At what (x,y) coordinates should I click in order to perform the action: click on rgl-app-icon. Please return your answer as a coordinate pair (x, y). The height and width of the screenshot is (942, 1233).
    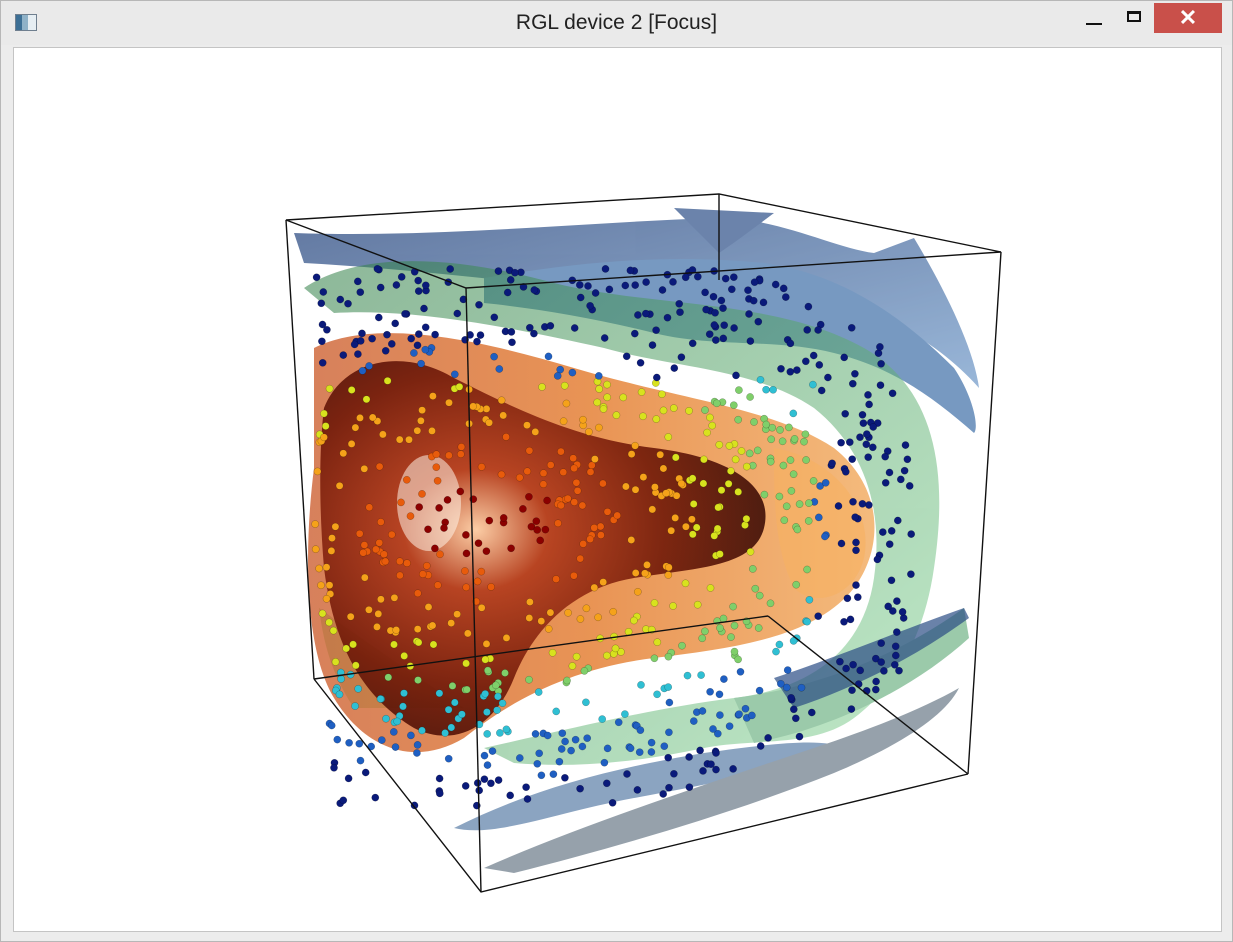
    Looking at the image, I should click on (26, 22).